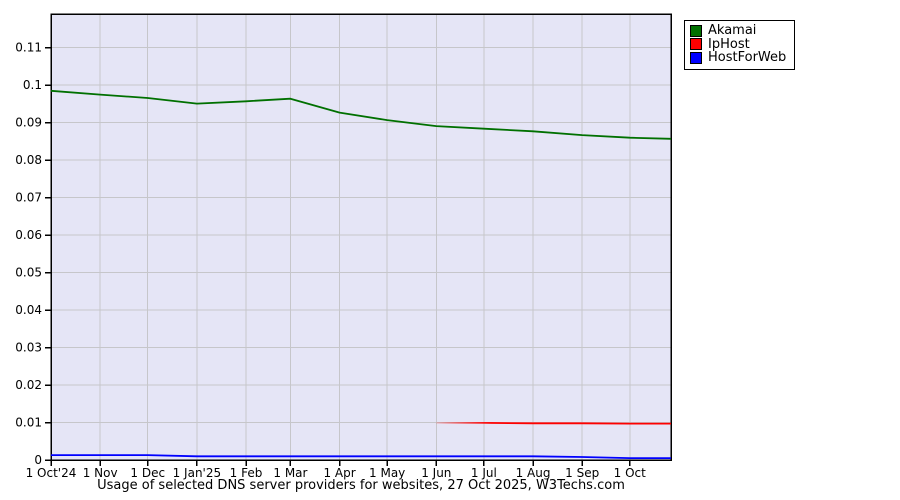 The height and width of the screenshot is (500, 900). I want to click on x-tick-label: 1 Feb, so click(246, 473).